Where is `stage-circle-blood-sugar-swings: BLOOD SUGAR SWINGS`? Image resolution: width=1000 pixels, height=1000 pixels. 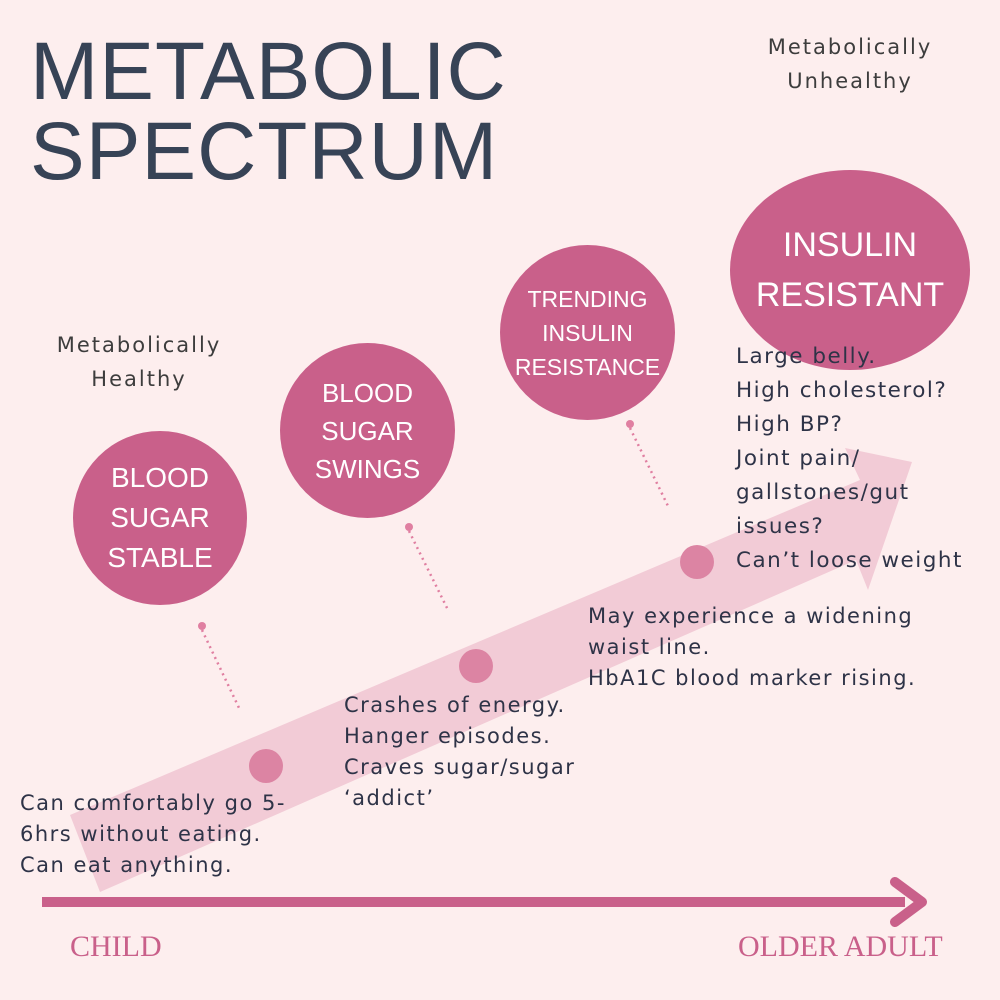 stage-circle-blood-sugar-swings: BLOOD SUGAR SWINGS is located at coordinates (367, 430).